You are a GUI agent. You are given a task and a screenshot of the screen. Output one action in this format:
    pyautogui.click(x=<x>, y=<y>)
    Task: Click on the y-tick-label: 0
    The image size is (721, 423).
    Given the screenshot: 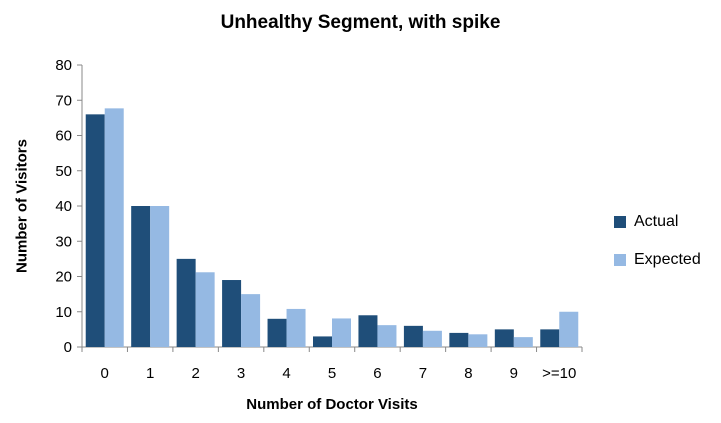 What is the action you would take?
    pyautogui.click(x=68, y=347)
    